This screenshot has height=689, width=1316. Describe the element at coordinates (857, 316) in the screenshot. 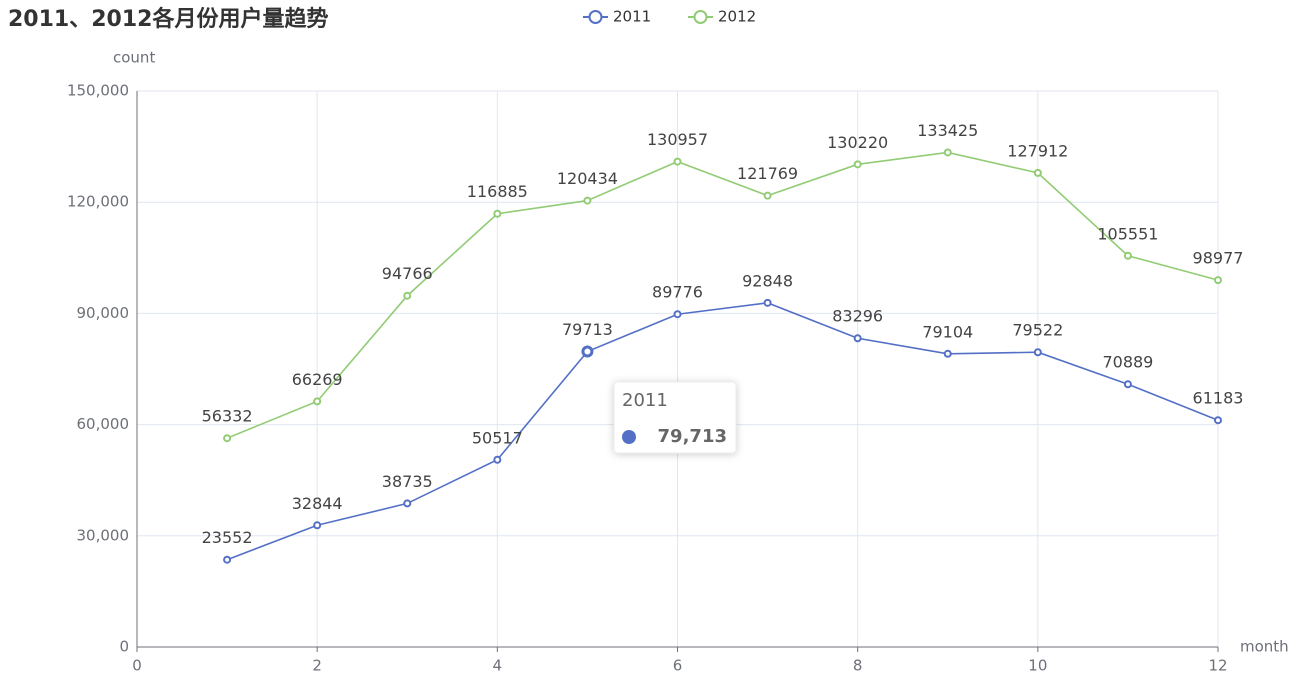

I see `data-label: 83296` at that location.